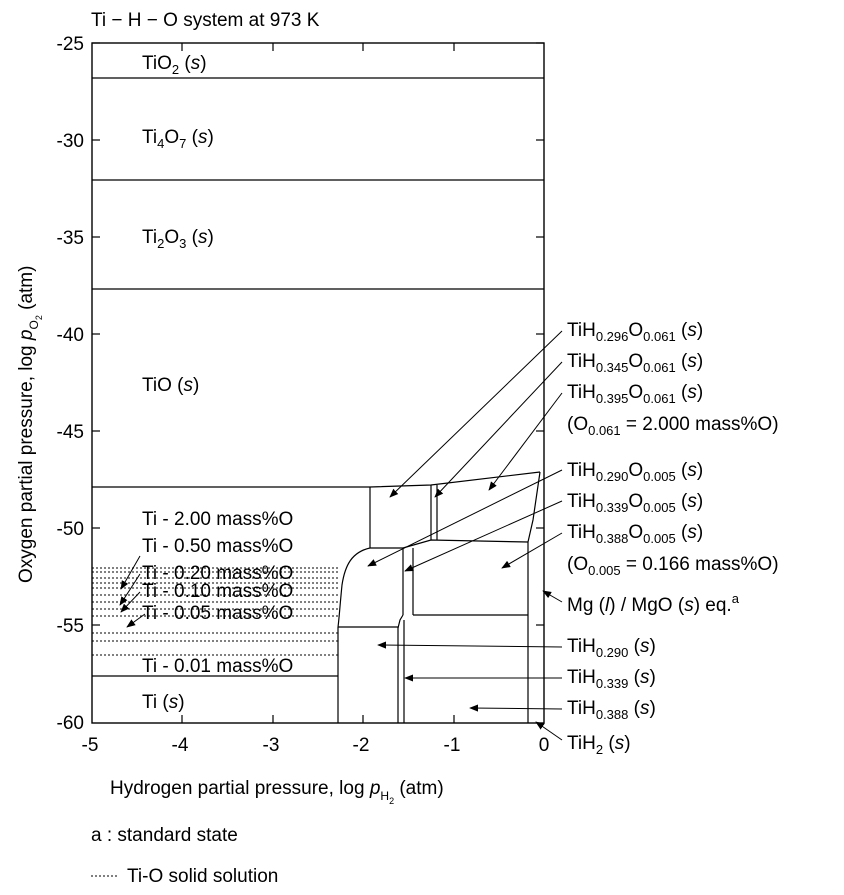 Image resolution: width=844 pixels, height=895 pixels. Describe the element at coordinates (653, 603) in the screenshot. I see `label-mg-mgo: Mg (l) / MgO (s) eq.a` at that location.